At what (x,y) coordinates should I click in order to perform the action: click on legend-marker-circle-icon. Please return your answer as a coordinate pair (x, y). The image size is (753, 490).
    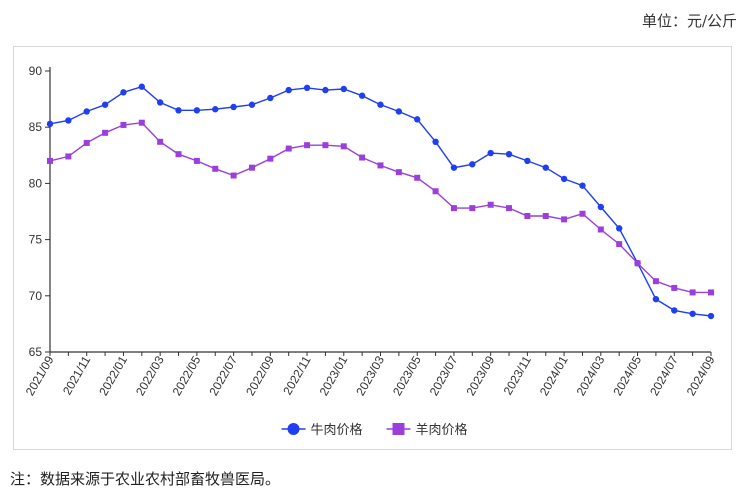
    Looking at the image, I should click on (293, 429).